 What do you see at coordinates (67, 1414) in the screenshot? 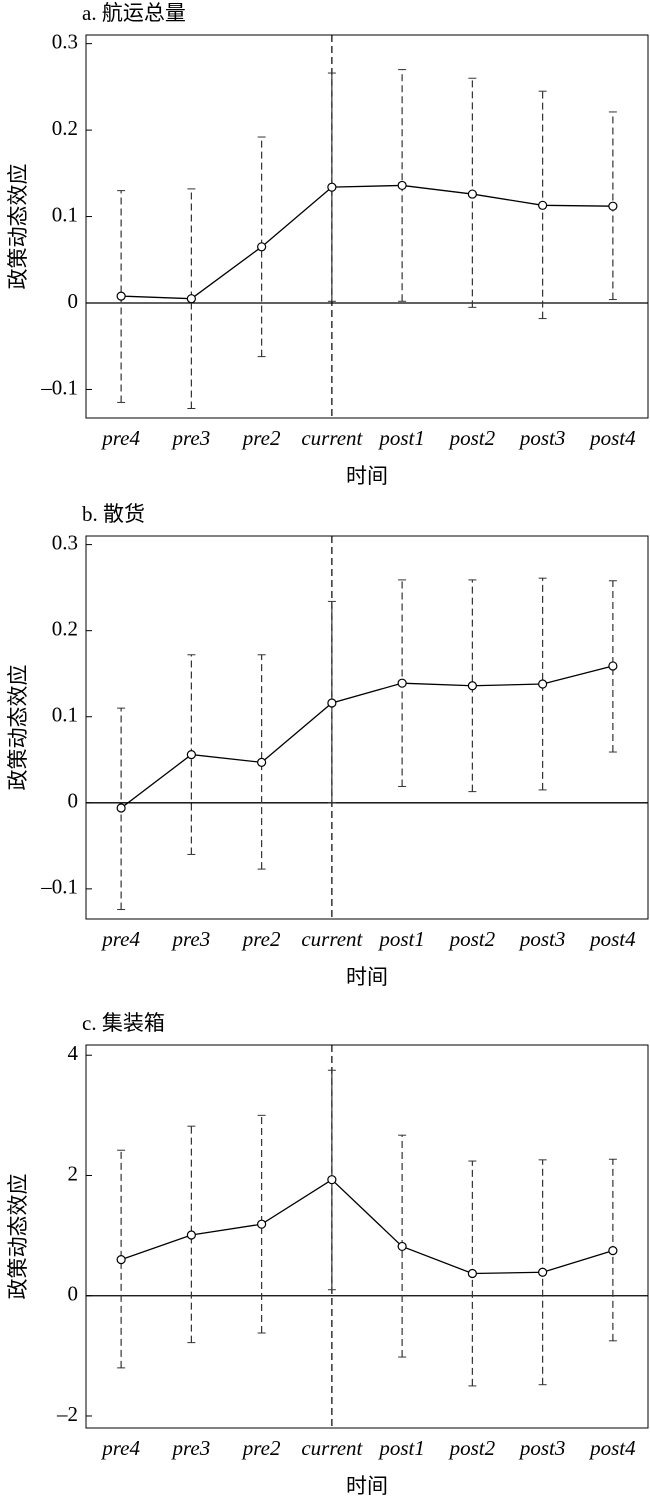
I see `y-tick-label: –2` at bounding box center [67, 1414].